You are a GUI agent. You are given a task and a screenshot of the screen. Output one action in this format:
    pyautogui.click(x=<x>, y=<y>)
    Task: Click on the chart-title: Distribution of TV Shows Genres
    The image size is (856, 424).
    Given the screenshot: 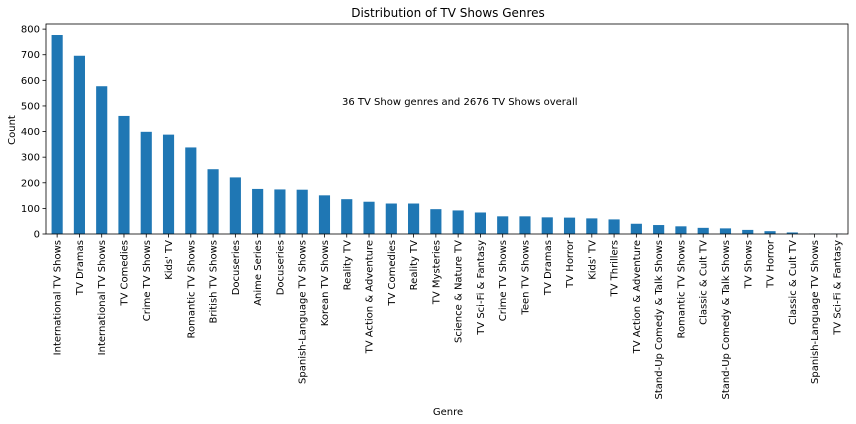 What is the action you would take?
    pyautogui.click(x=448, y=13)
    